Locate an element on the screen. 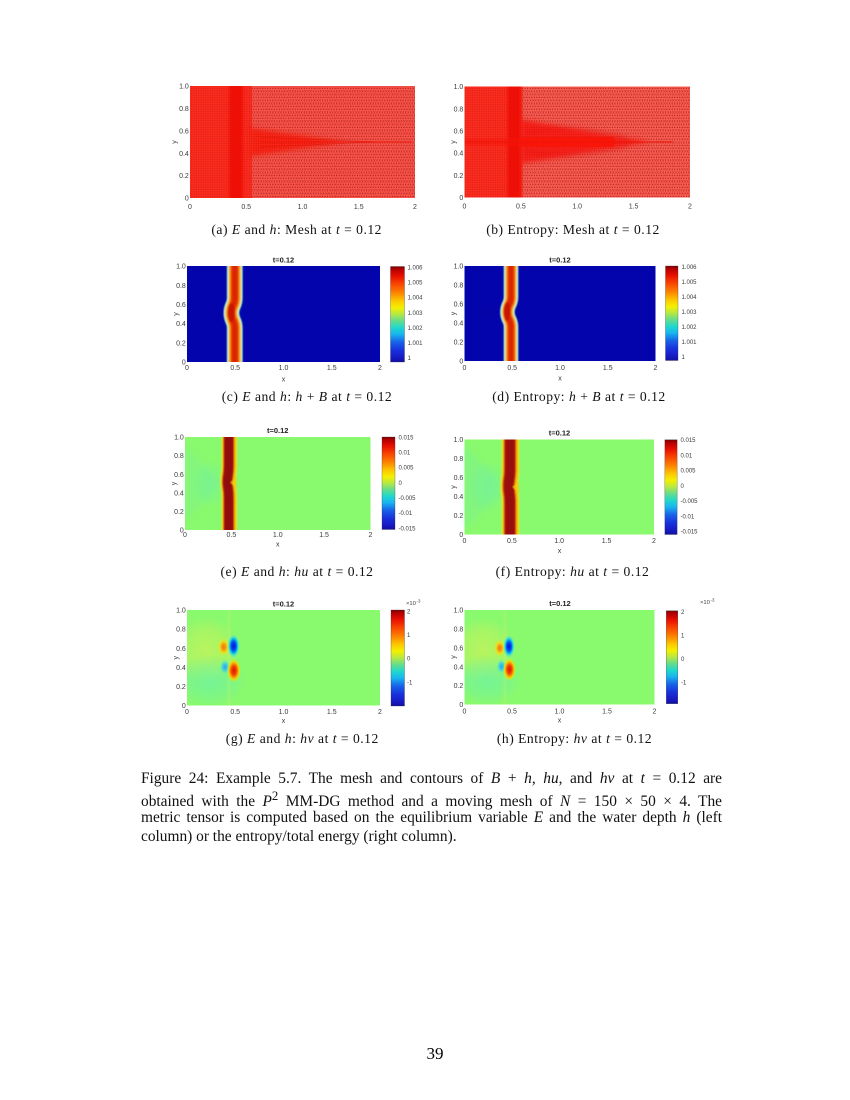 This screenshot has width=850, height=1100. svg-text: -1 is located at coordinates (410, 683).